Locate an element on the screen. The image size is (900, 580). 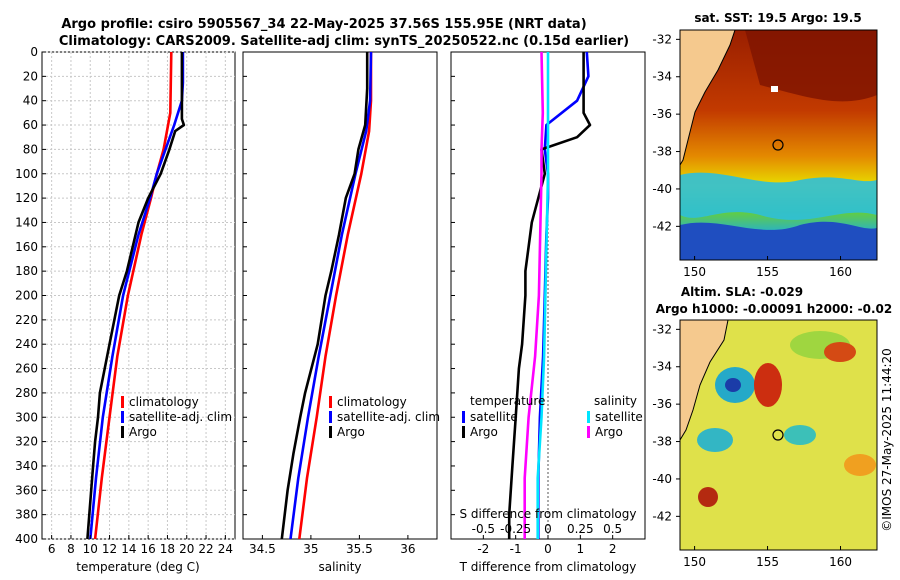
x-tick-label: 35 is located at coordinates (310, 549).